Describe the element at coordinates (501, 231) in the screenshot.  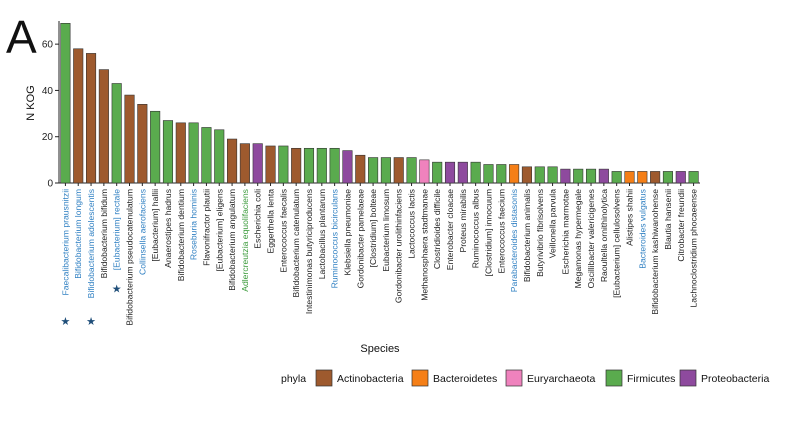
I see `x-tick-label: Enterococcus faecium` at that location.